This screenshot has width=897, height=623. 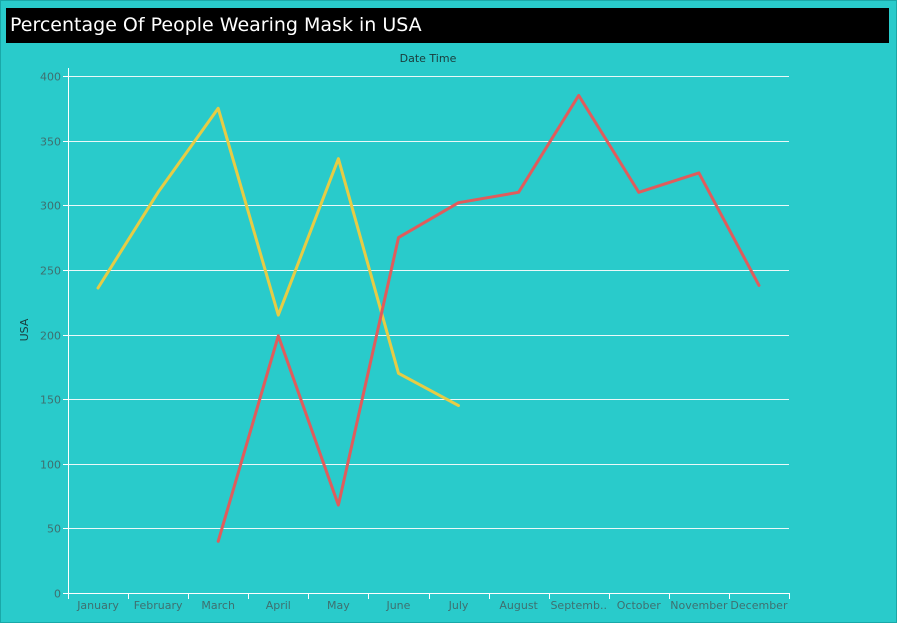 I want to click on x-tick-label: February, so click(x=158, y=605).